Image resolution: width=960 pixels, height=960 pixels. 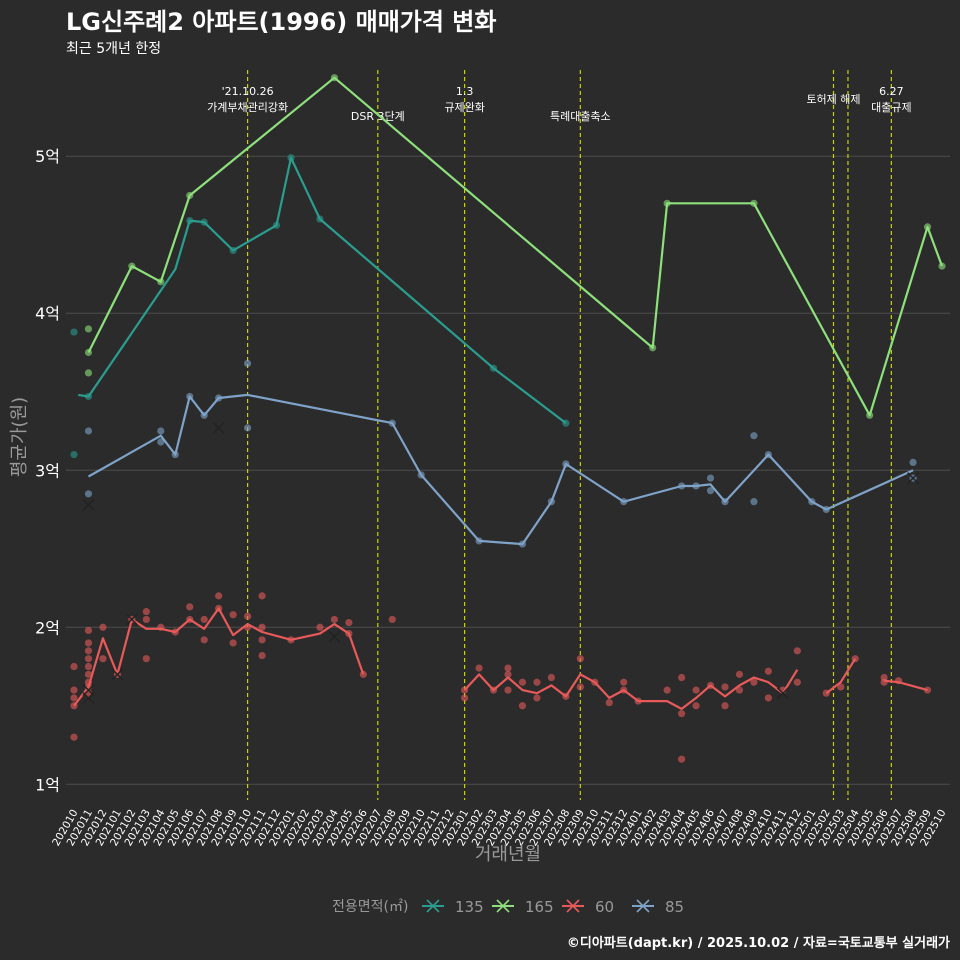 I want to click on y-axis: 1억 2억 3억 4억 5억, so click(x=47, y=470).